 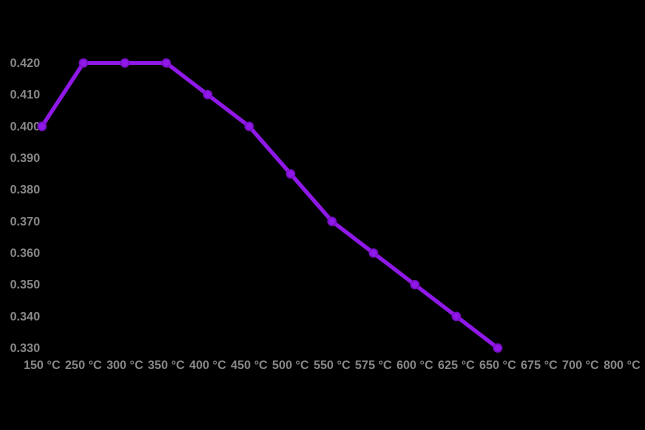 I want to click on x-axis-tick-label: 600 °C, so click(x=414, y=365).